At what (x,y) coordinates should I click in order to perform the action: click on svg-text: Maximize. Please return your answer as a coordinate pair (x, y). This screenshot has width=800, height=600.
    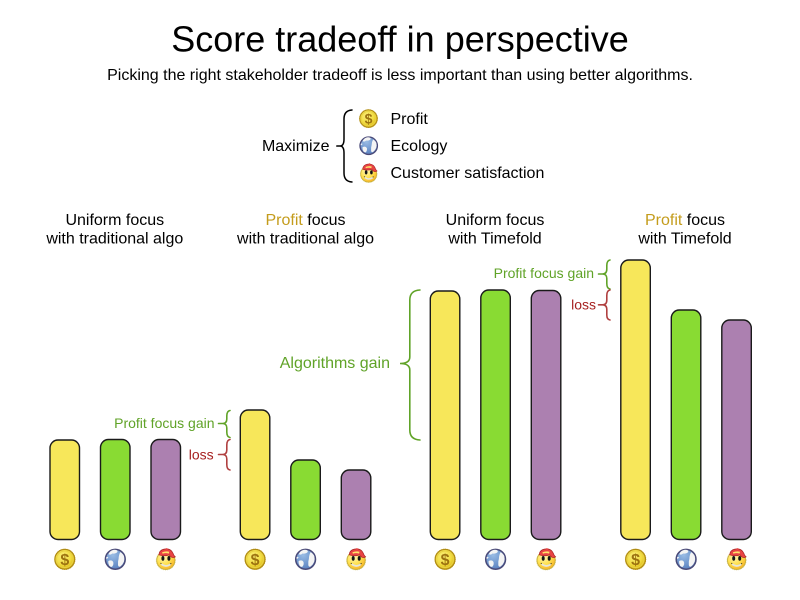
    Looking at the image, I should click on (296, 146).